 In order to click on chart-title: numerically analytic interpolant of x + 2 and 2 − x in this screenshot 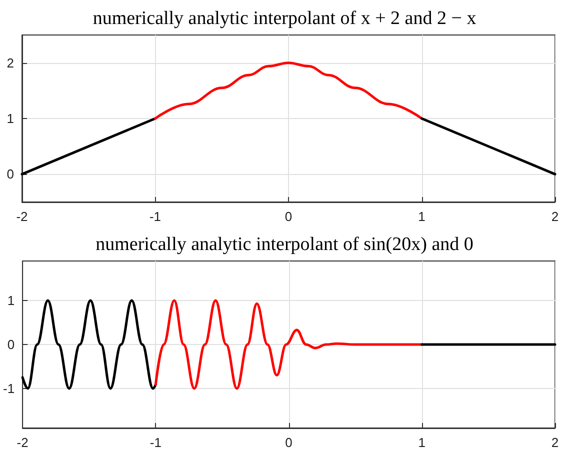, I will do `click(284, 18)`.